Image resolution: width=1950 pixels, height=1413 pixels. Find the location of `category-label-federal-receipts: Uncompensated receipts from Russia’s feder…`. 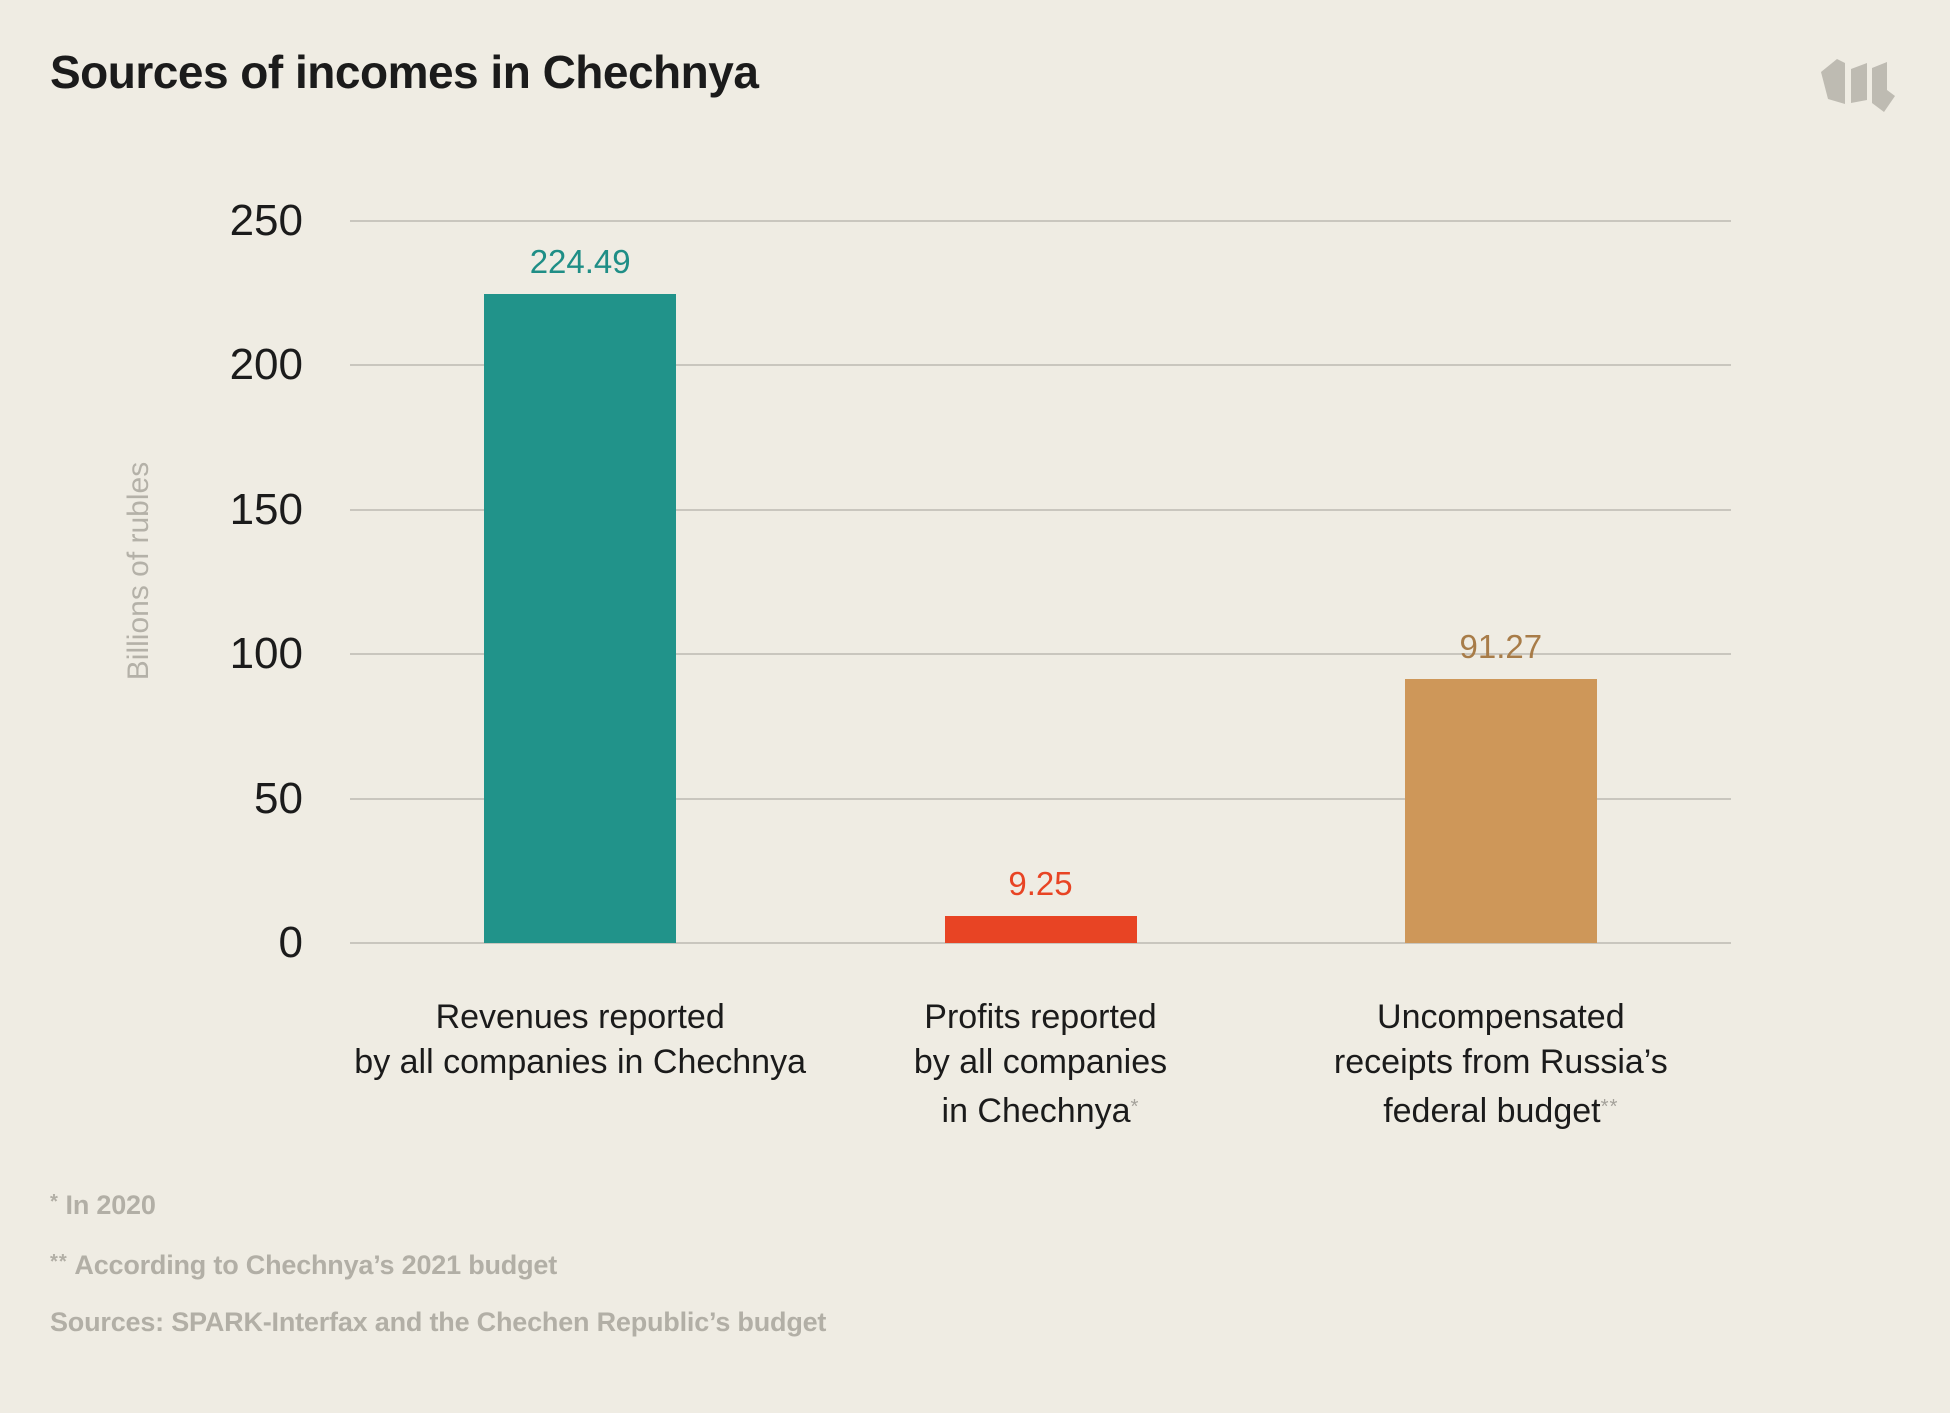

category-label-federal-receipts: Uncompensated receipts from Russia’s feder… is located at coordinates (1500, 1064).